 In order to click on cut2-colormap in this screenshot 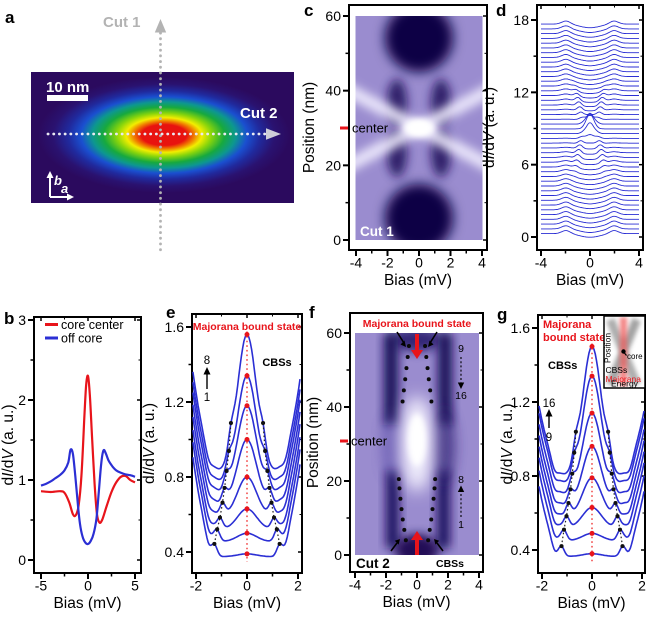, I will do `click(417, 444)`.